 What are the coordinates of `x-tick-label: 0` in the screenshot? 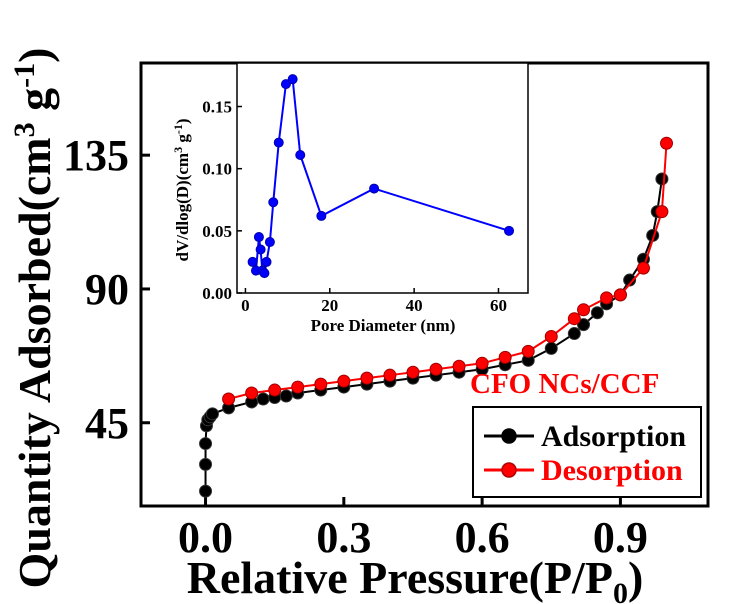 It's located at (245, 305).